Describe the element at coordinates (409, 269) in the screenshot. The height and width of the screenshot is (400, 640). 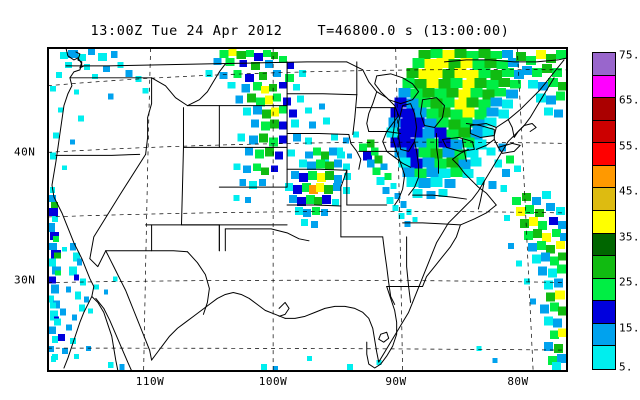
I see `ms-al-border` at that location.